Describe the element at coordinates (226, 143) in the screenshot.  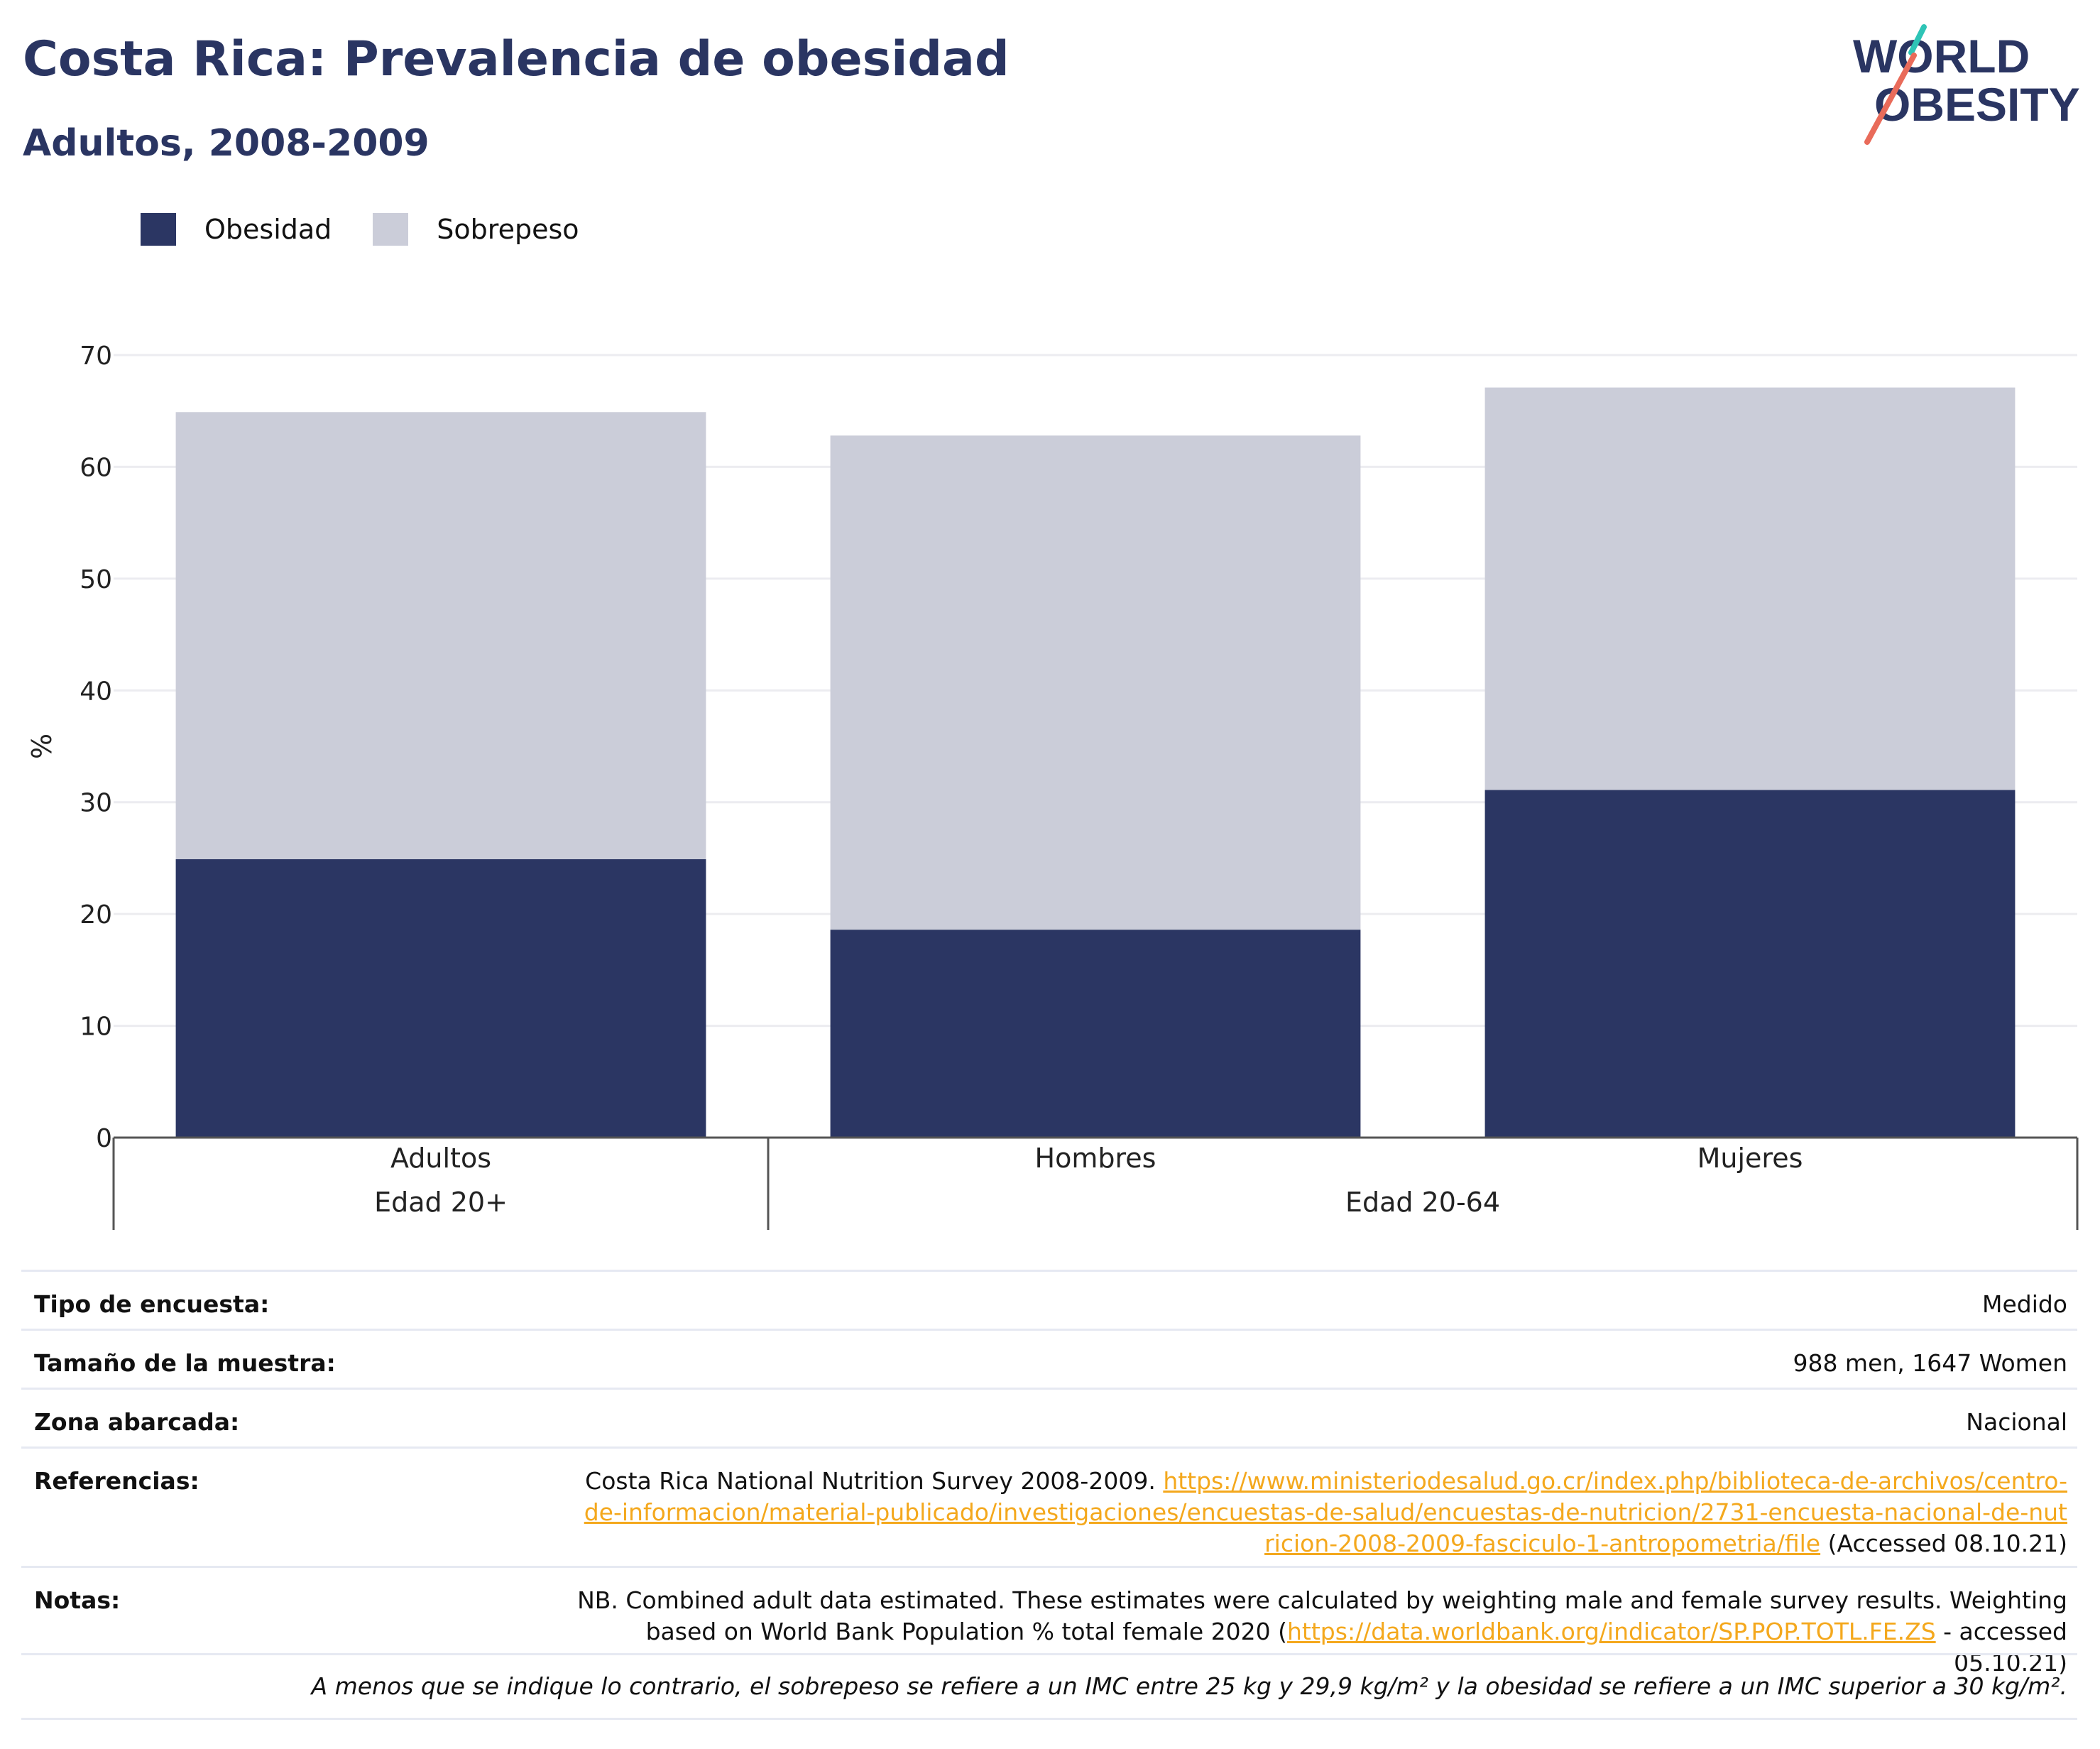
I see `page-subtitle: Adultos, 2008-2009` at that location.